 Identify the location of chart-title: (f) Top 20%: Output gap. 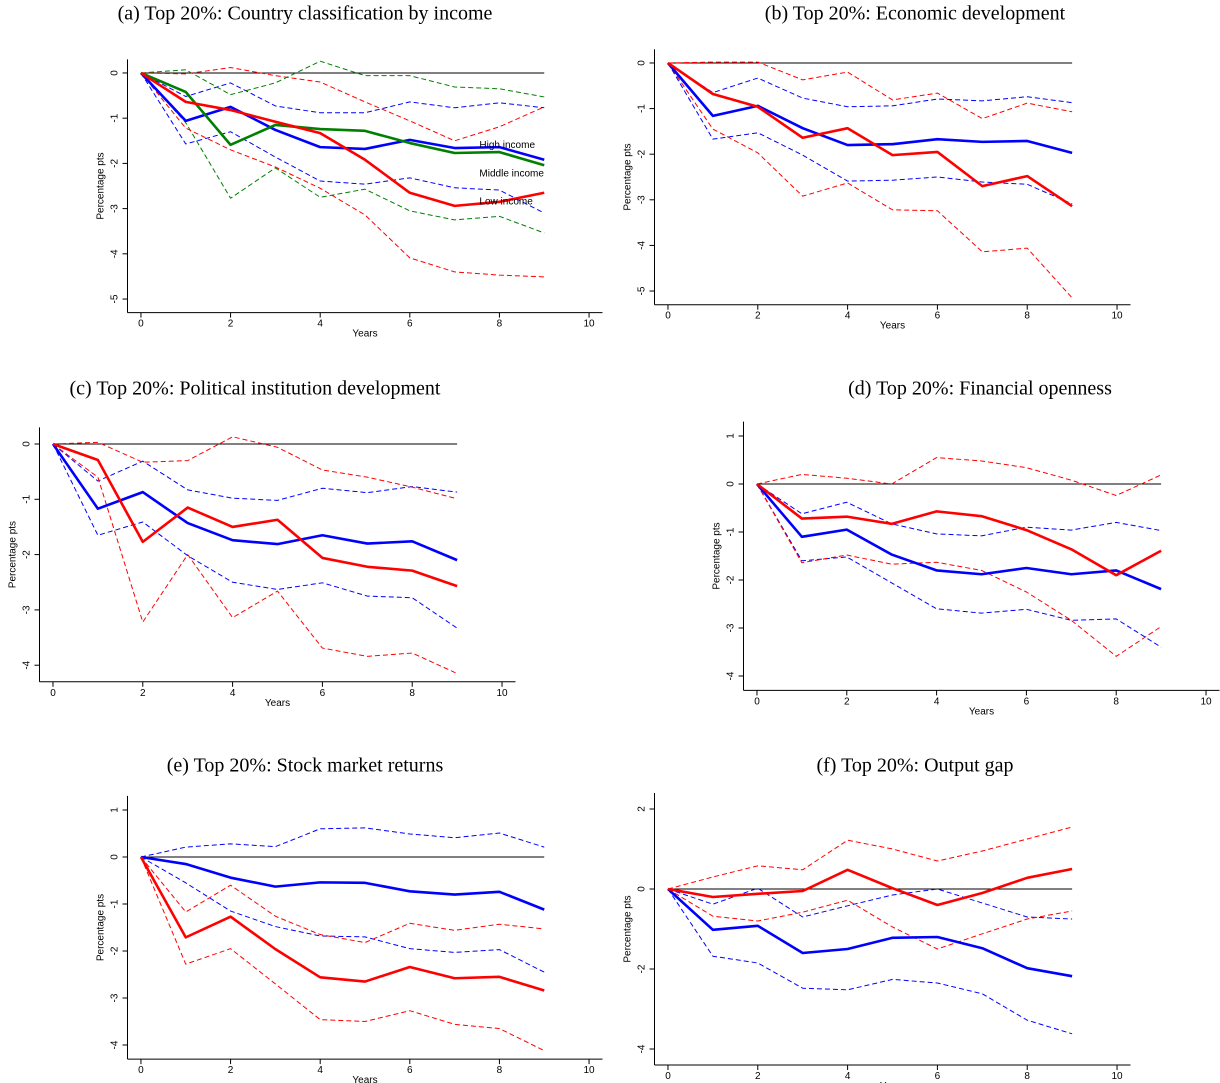
(914, 766).